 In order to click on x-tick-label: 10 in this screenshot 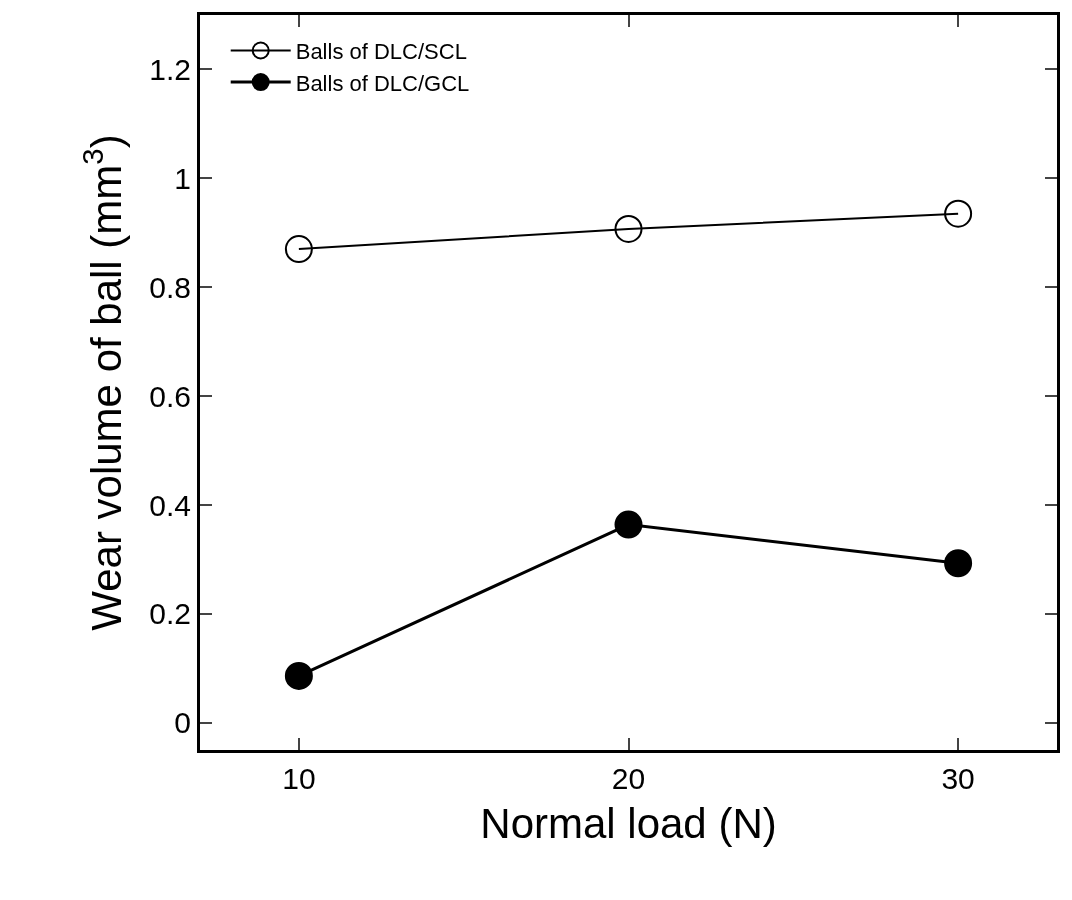, I will do `click(299, 778)`.